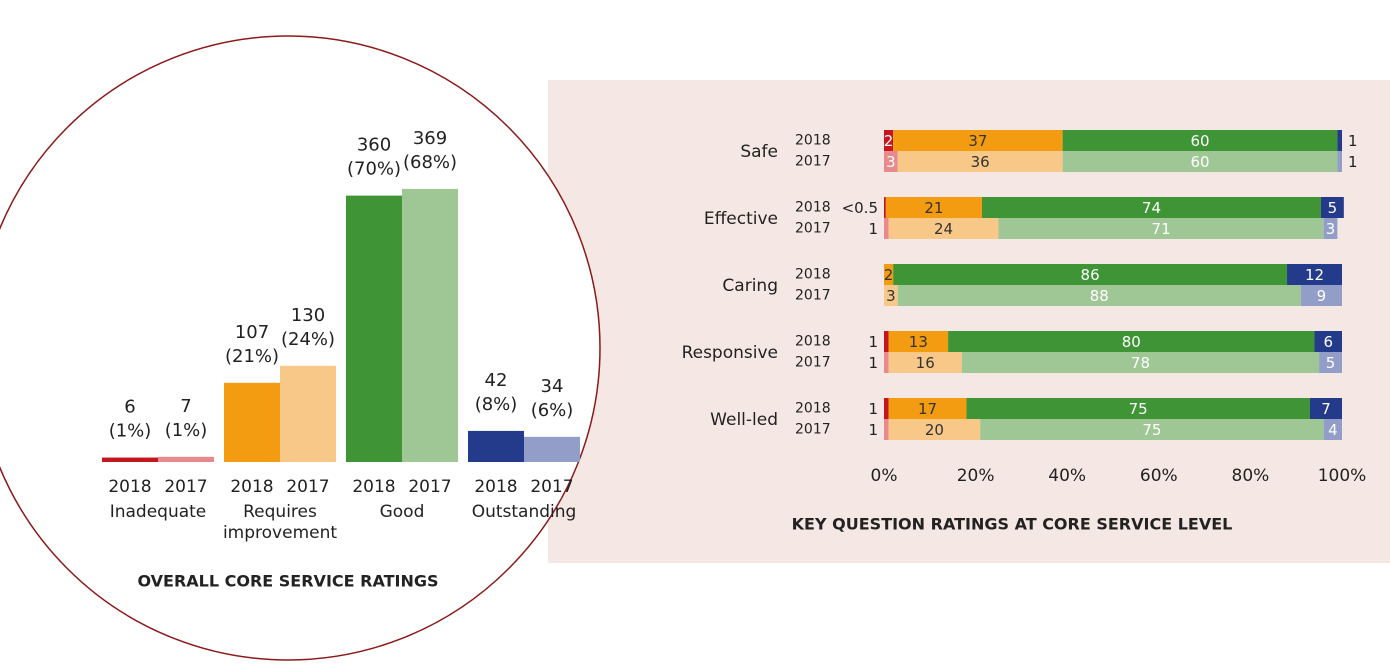 This screenshot has width=1390, height=664. Describe the element at coordinates (976, 476) in the screenshot. I see `x-tick-label: 20%` at that location.